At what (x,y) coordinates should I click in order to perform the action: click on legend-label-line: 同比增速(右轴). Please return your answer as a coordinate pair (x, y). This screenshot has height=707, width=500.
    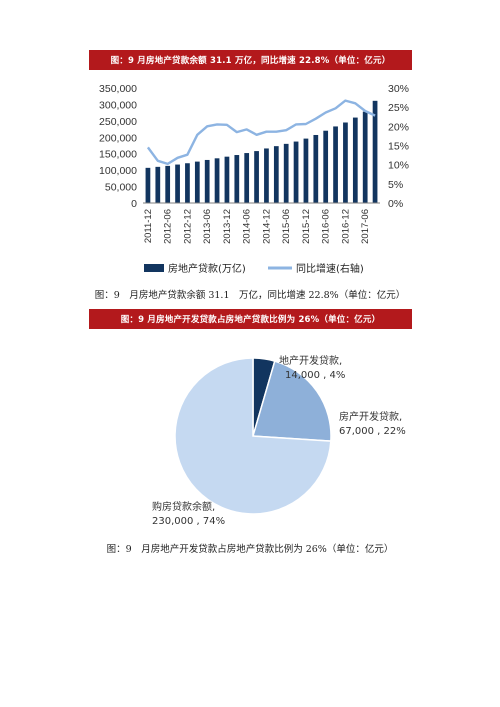
    Looking at the image, I should click on (330, 268).